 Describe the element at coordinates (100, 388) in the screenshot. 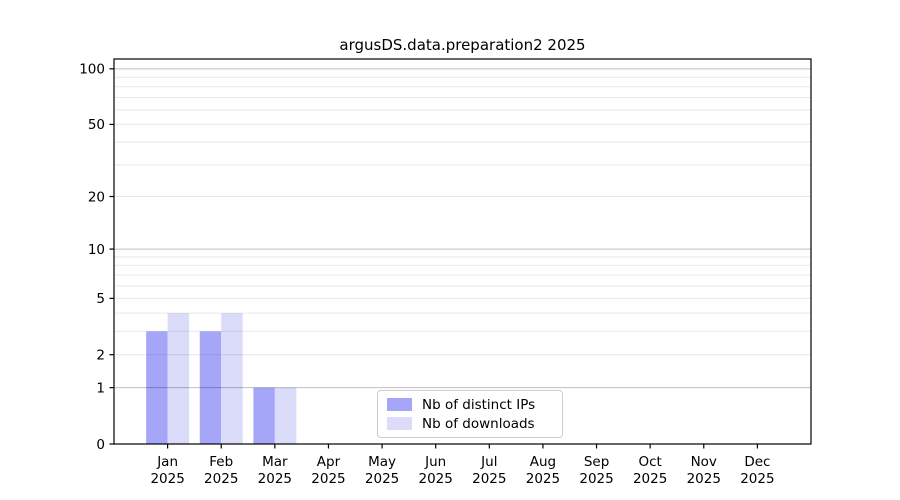

I see `y-tick-label: 1` at that location.